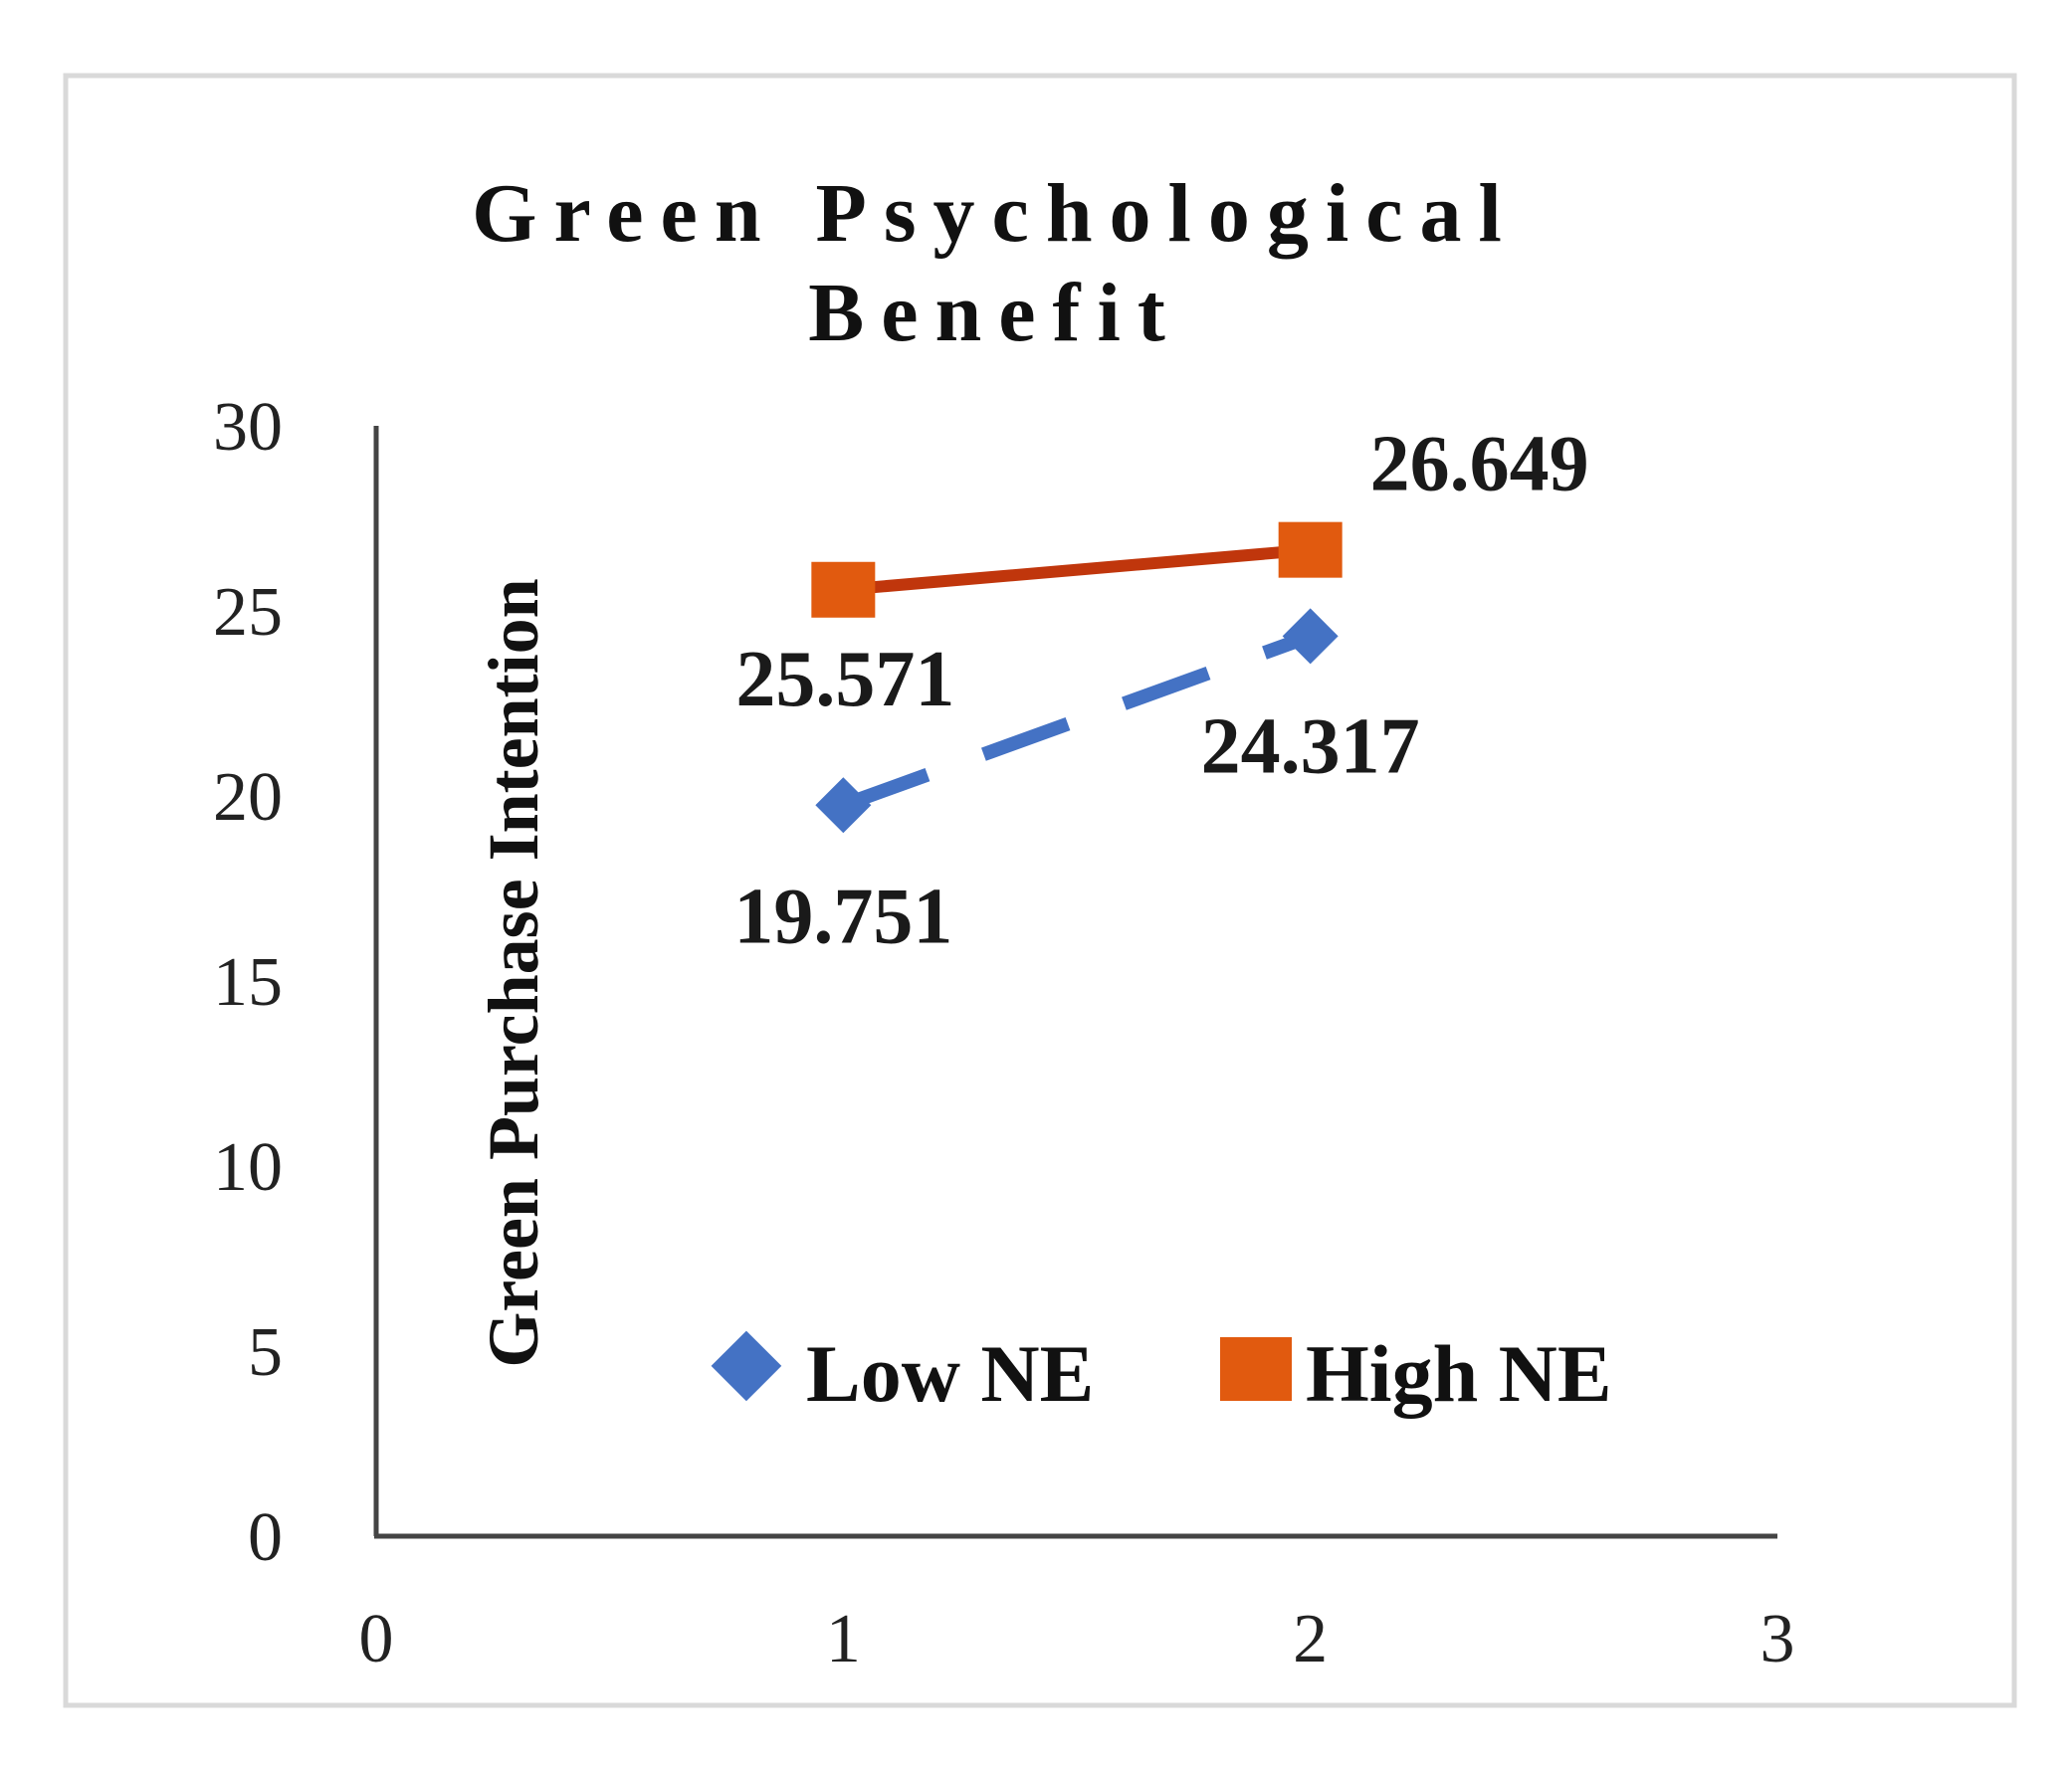  I want to click on y-tick-label: 5, so click(265, 1352).